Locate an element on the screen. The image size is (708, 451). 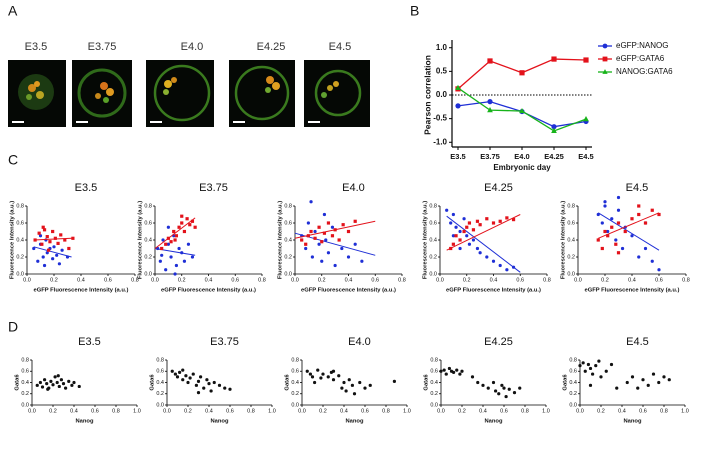
x-tick-label: 0.2 is located at coordinates (605, 280).